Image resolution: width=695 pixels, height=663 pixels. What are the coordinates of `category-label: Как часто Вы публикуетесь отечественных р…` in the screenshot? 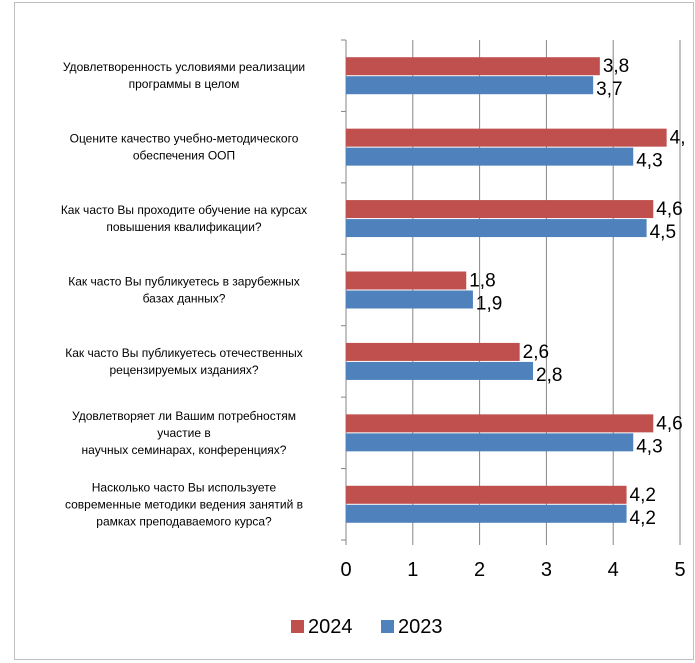 It's located at (184, 361).